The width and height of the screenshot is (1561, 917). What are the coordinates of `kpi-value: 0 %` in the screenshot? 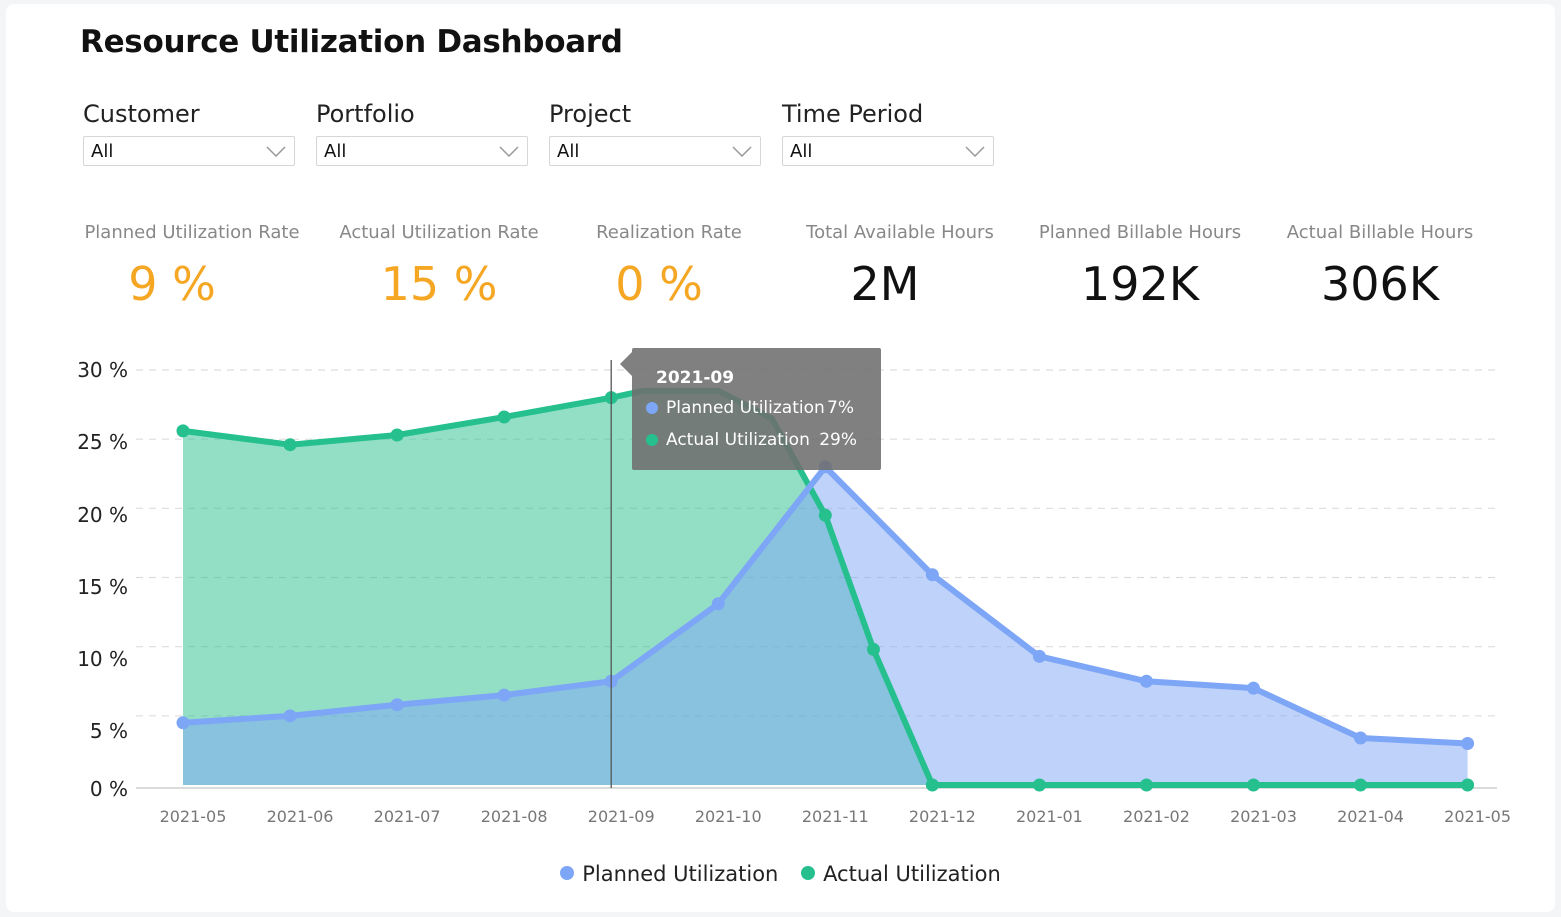 It's located at (659, 284).